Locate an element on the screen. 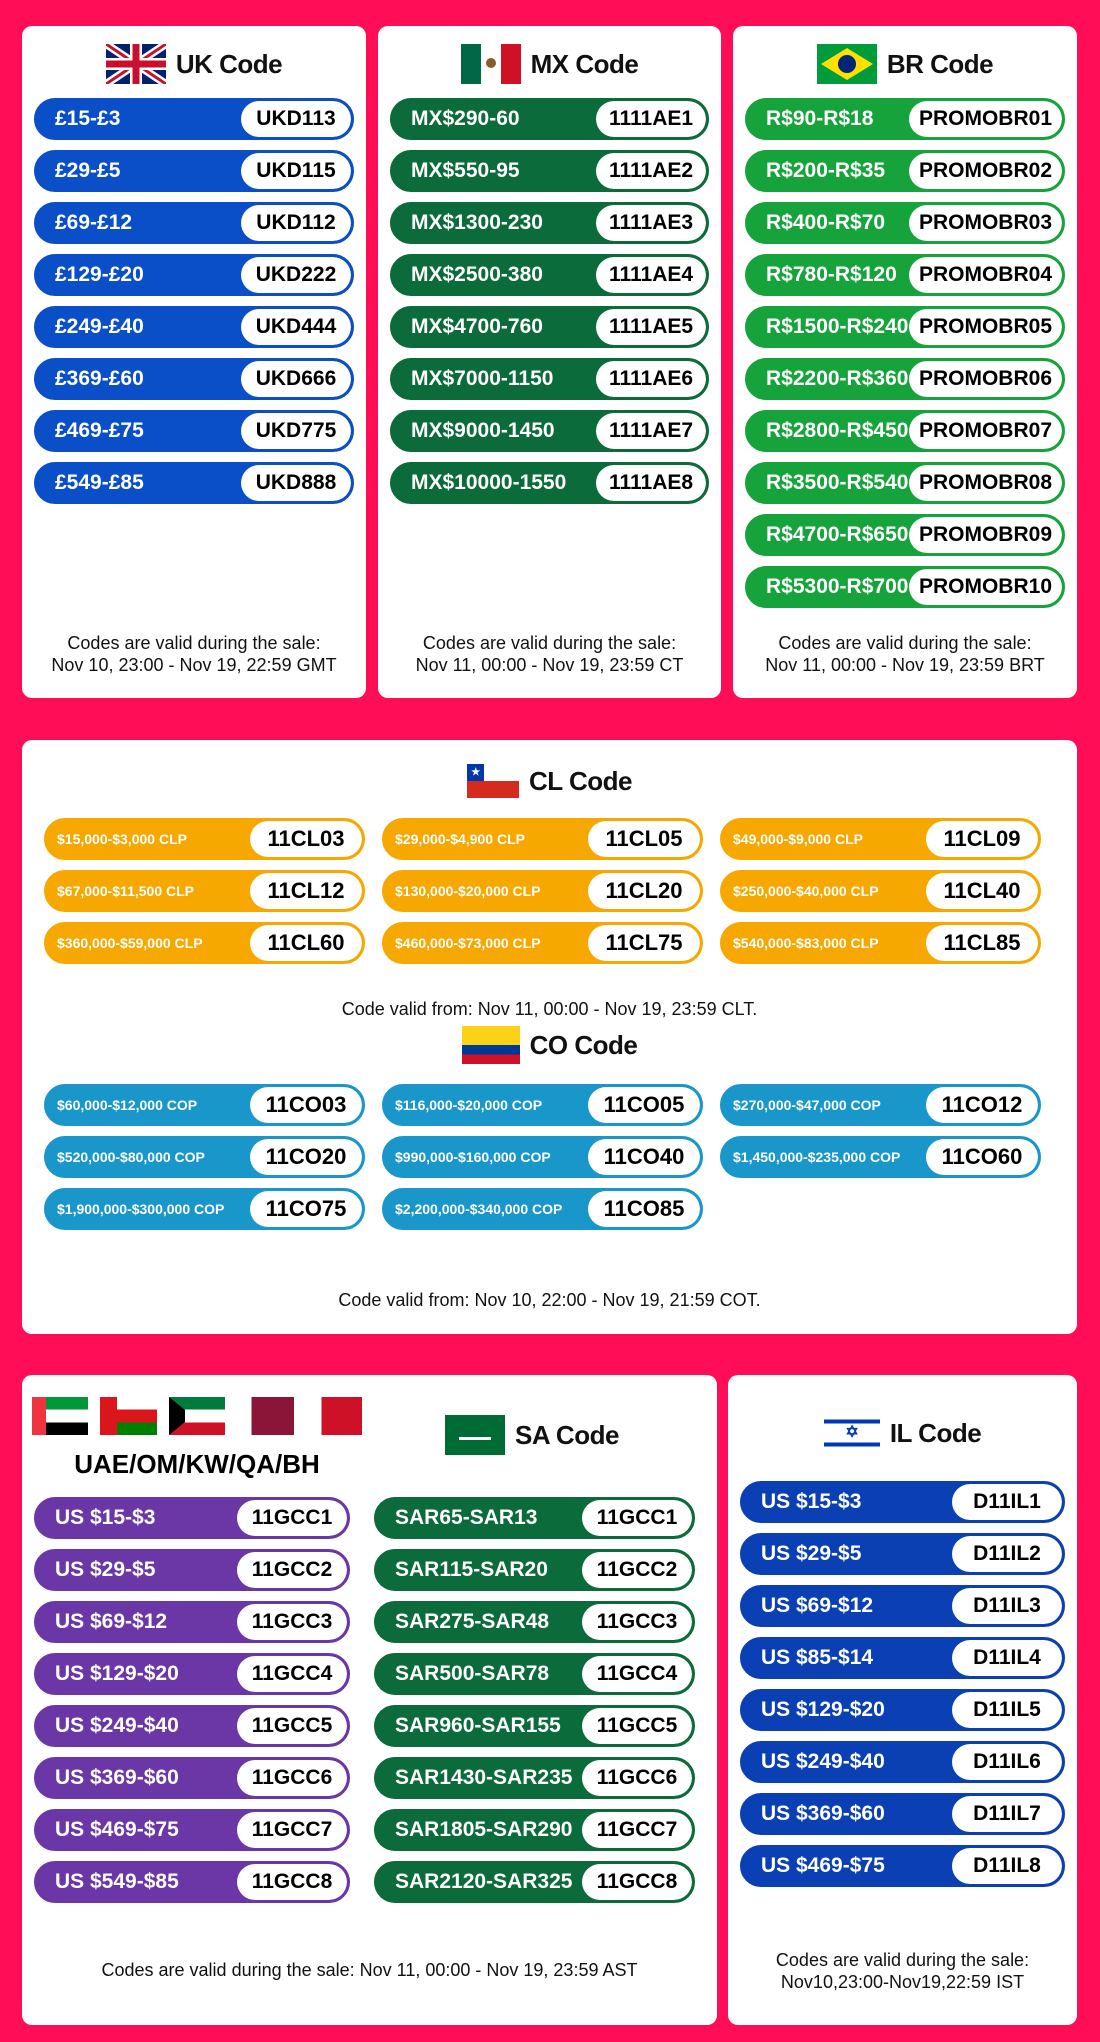 The image size is (1100, 2042). promo-code: 11CL40 is located at coordinates (982, 891).